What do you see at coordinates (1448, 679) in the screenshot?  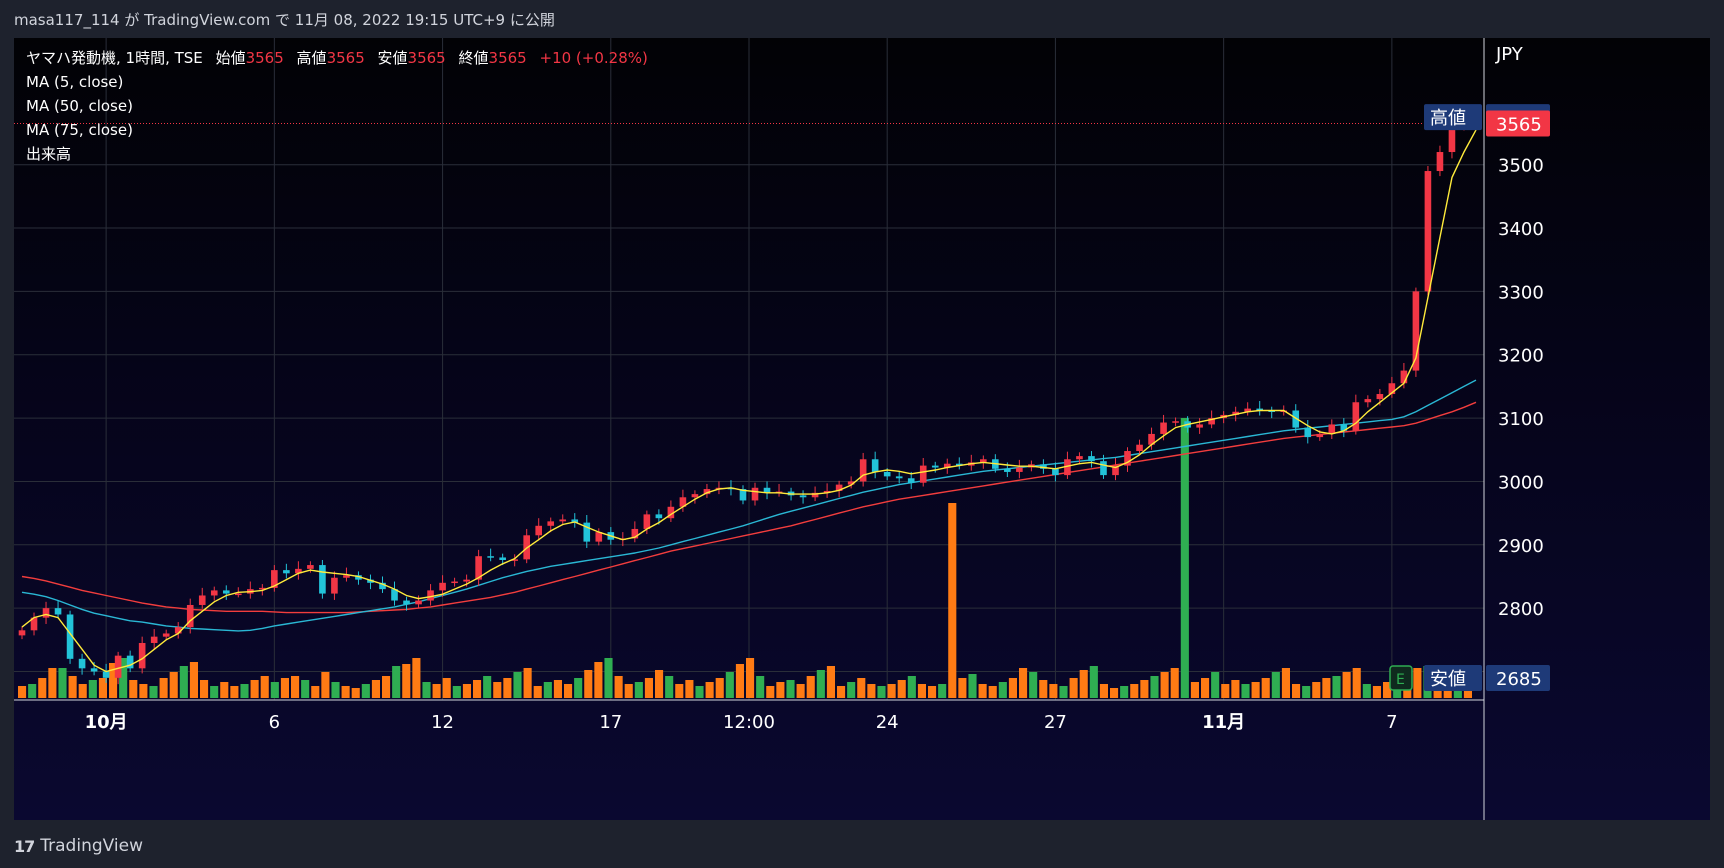 I see `low-tag-label: 安値` at bounding box center [1448, 679].